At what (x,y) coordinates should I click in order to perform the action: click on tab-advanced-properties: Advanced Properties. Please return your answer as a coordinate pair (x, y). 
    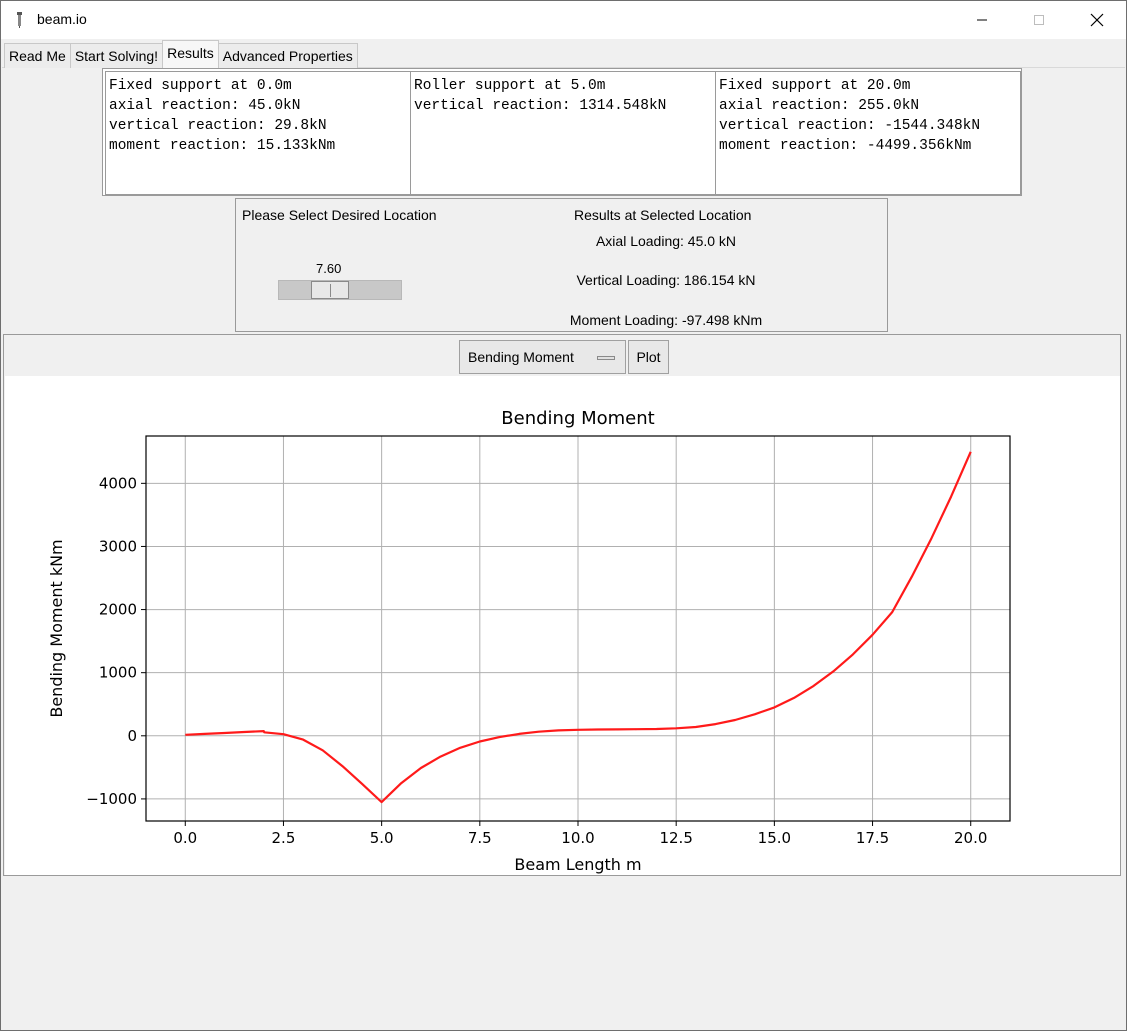
    Looking at the image, I should click on (287, 55).